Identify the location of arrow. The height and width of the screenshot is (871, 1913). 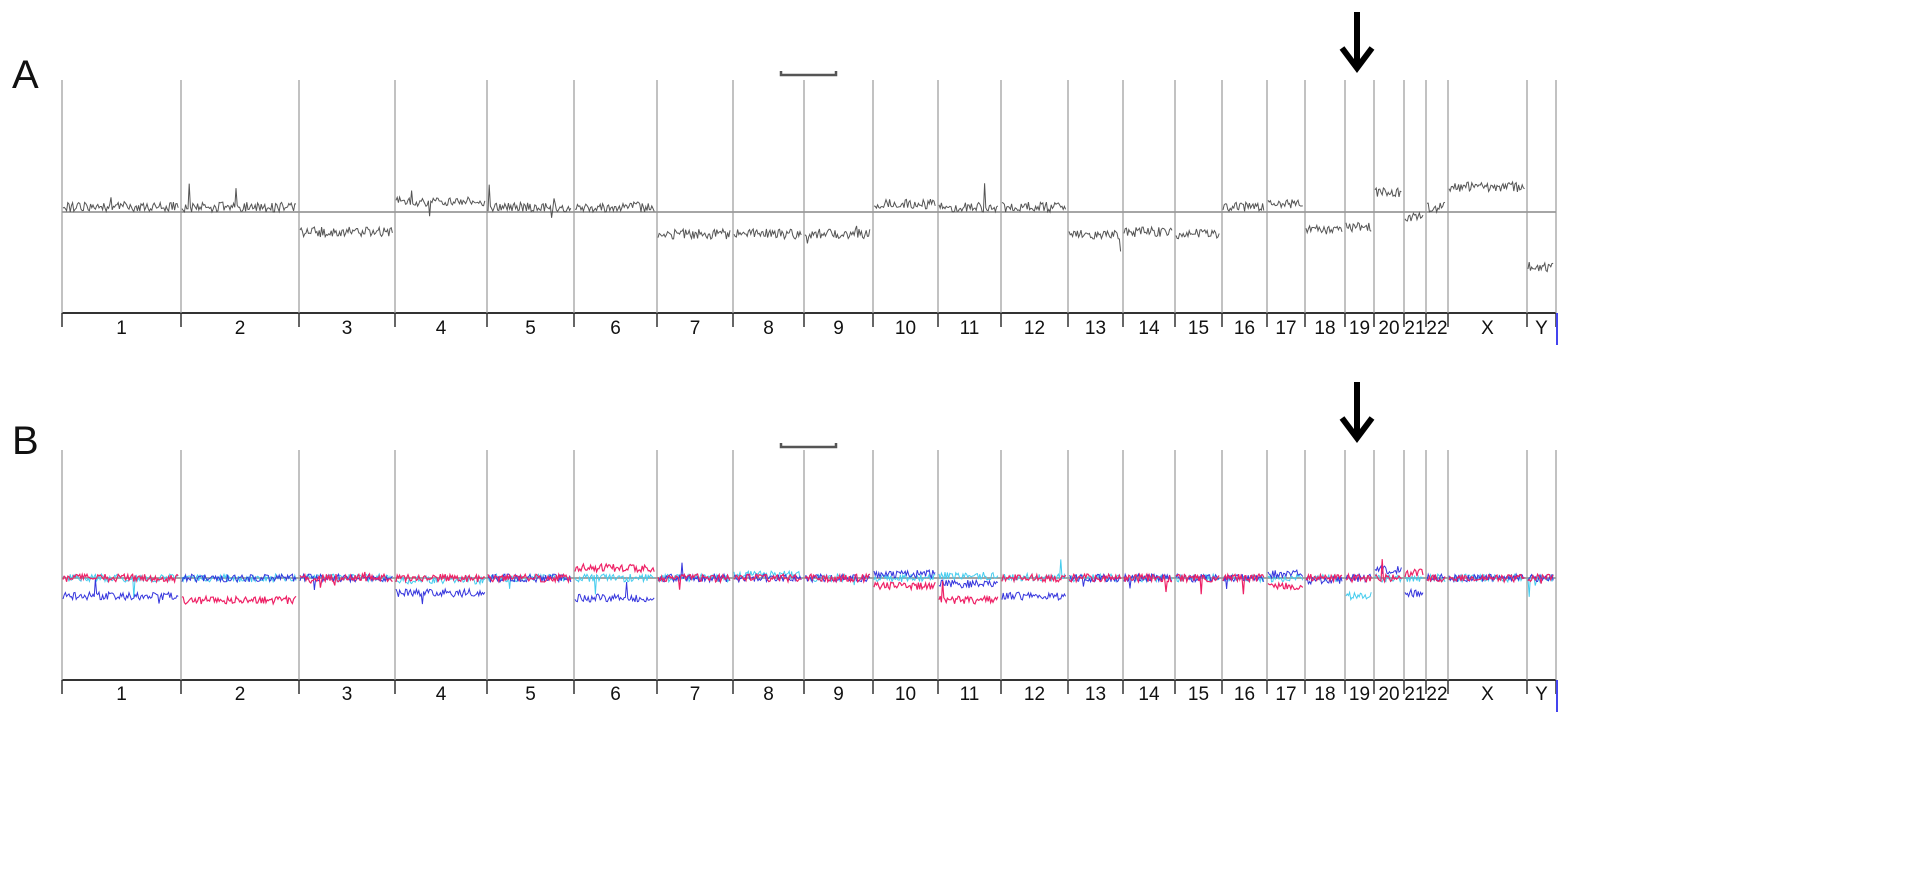
(1357, 227).